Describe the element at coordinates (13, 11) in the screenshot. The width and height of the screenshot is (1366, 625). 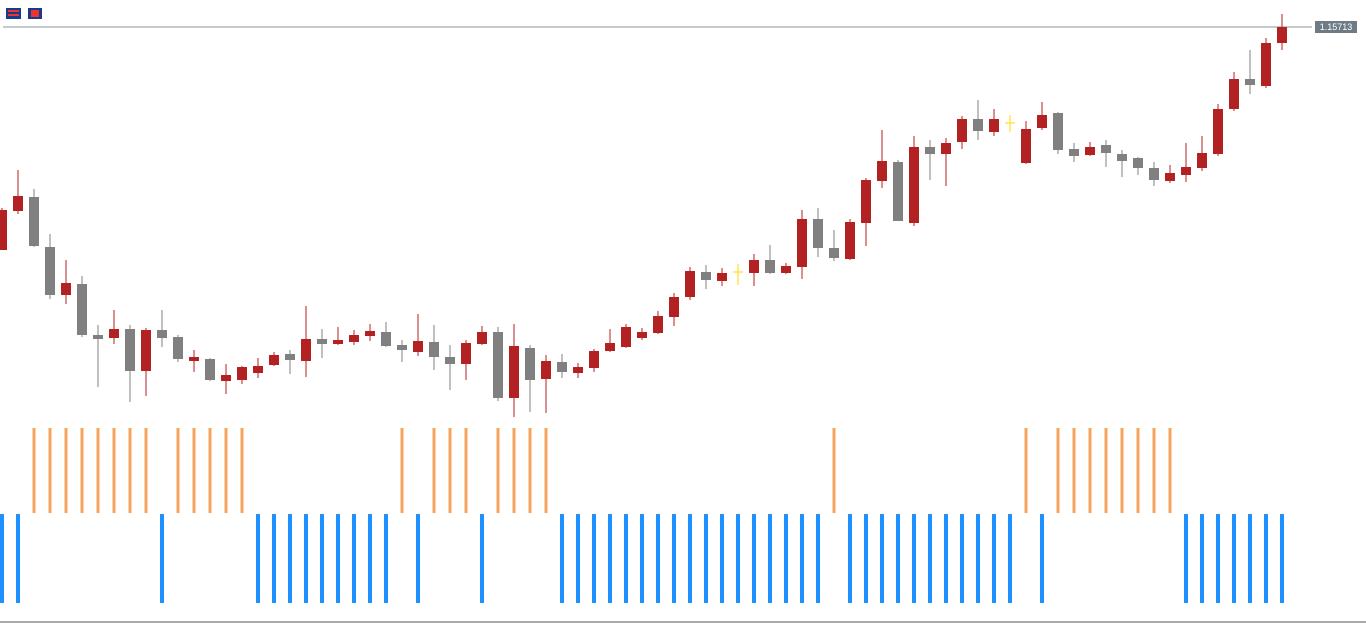
I see `icon-part` at that location.